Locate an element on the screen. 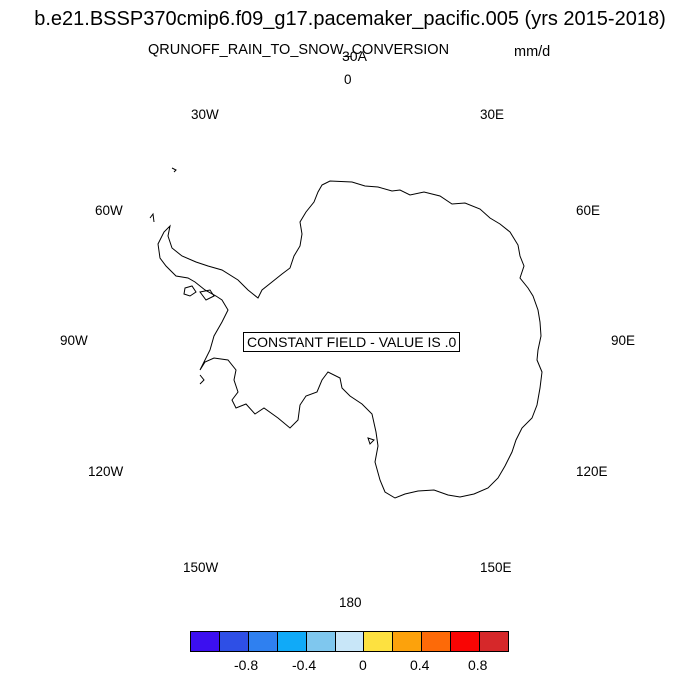 This screenshot has width=700, height=700. lon-label-150w: 150W is located at coordinates (201, 567).